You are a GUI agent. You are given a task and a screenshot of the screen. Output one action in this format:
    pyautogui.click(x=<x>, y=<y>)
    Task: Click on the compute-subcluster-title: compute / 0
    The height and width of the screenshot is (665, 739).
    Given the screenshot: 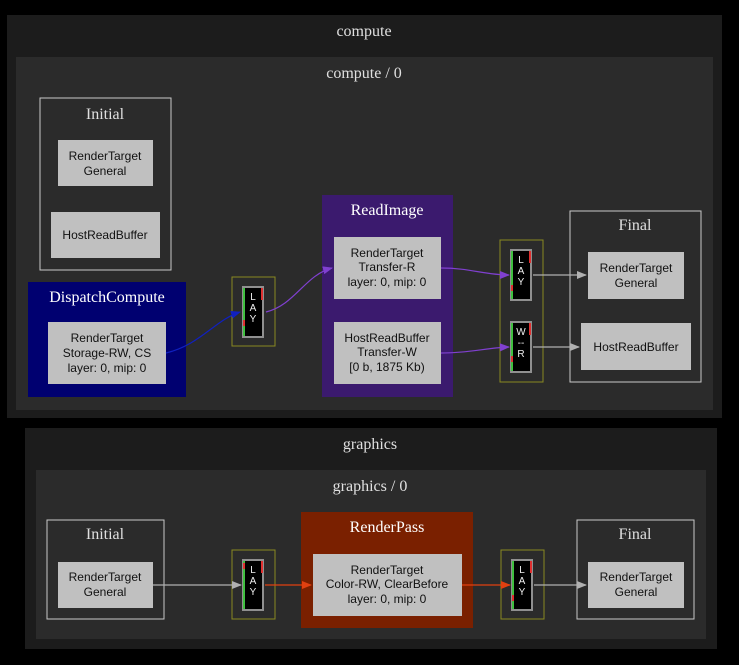 What is the action you would take?
    pyautogui.click(x=364, y=73)
    